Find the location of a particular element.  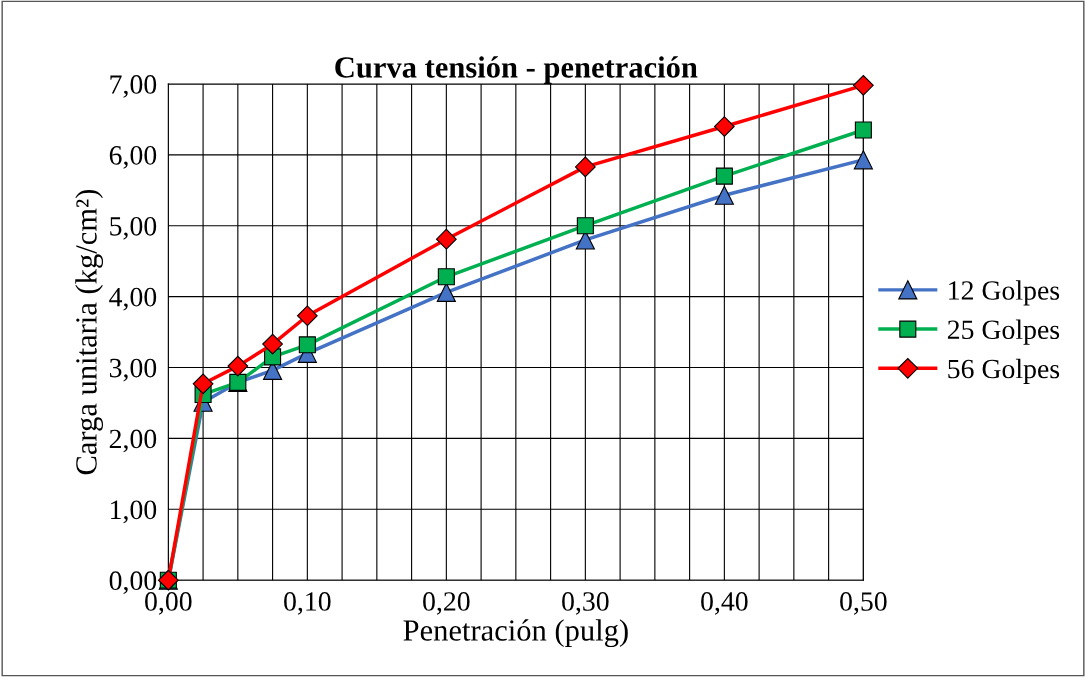

y-tick-label: 6,00 is located at coordinates (133, 157).